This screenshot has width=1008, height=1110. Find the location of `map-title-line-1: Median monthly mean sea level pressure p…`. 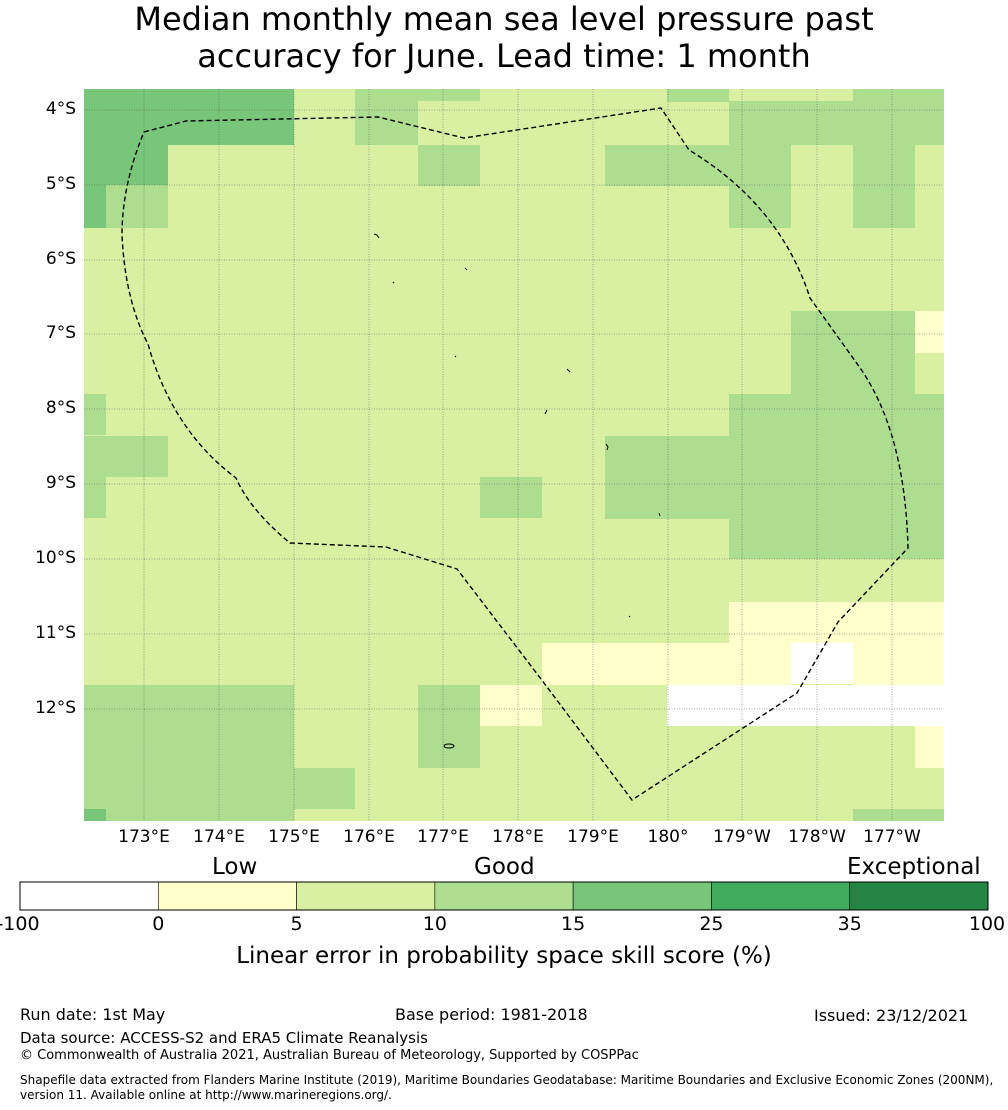

map-title-line-1: Median monthly mean sea level pressure p… is located at coordinates (504, 19).